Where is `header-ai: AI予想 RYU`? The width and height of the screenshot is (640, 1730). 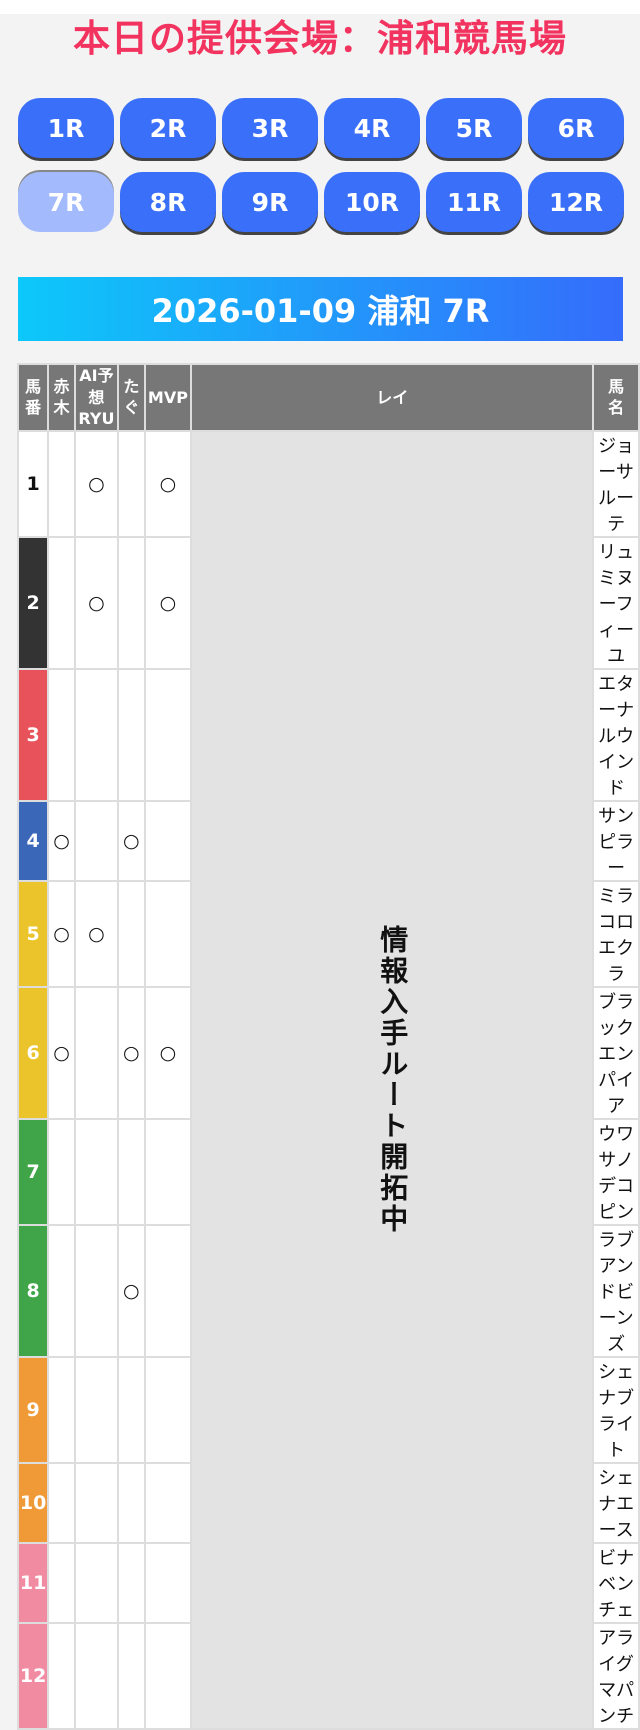 header-ai: AI予想 RYU is located at coordinates (96, 397).